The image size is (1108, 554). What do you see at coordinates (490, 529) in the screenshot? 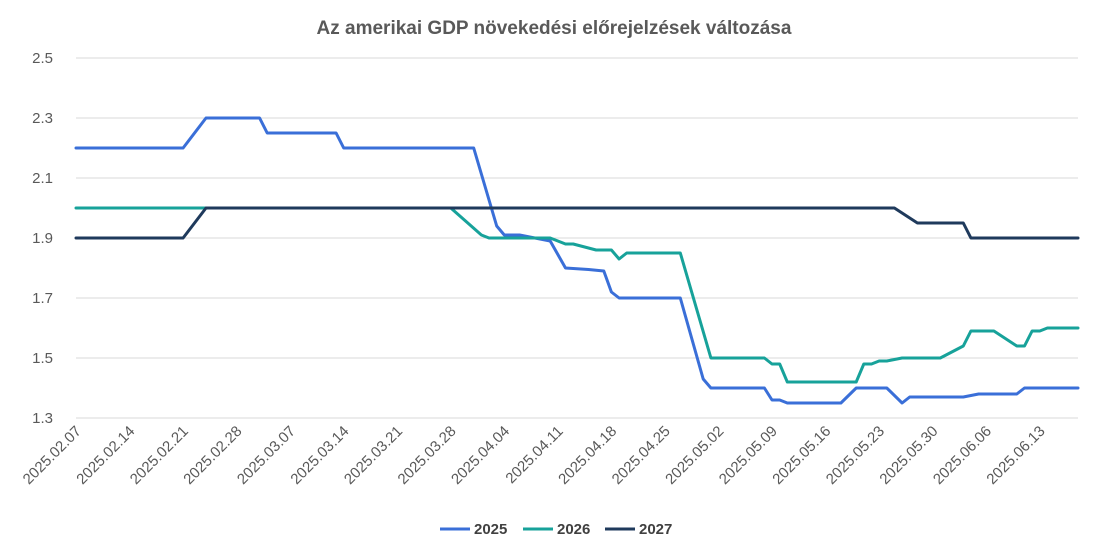
I see `legend-label-2025: 2025` at bounding box center [490, 529].